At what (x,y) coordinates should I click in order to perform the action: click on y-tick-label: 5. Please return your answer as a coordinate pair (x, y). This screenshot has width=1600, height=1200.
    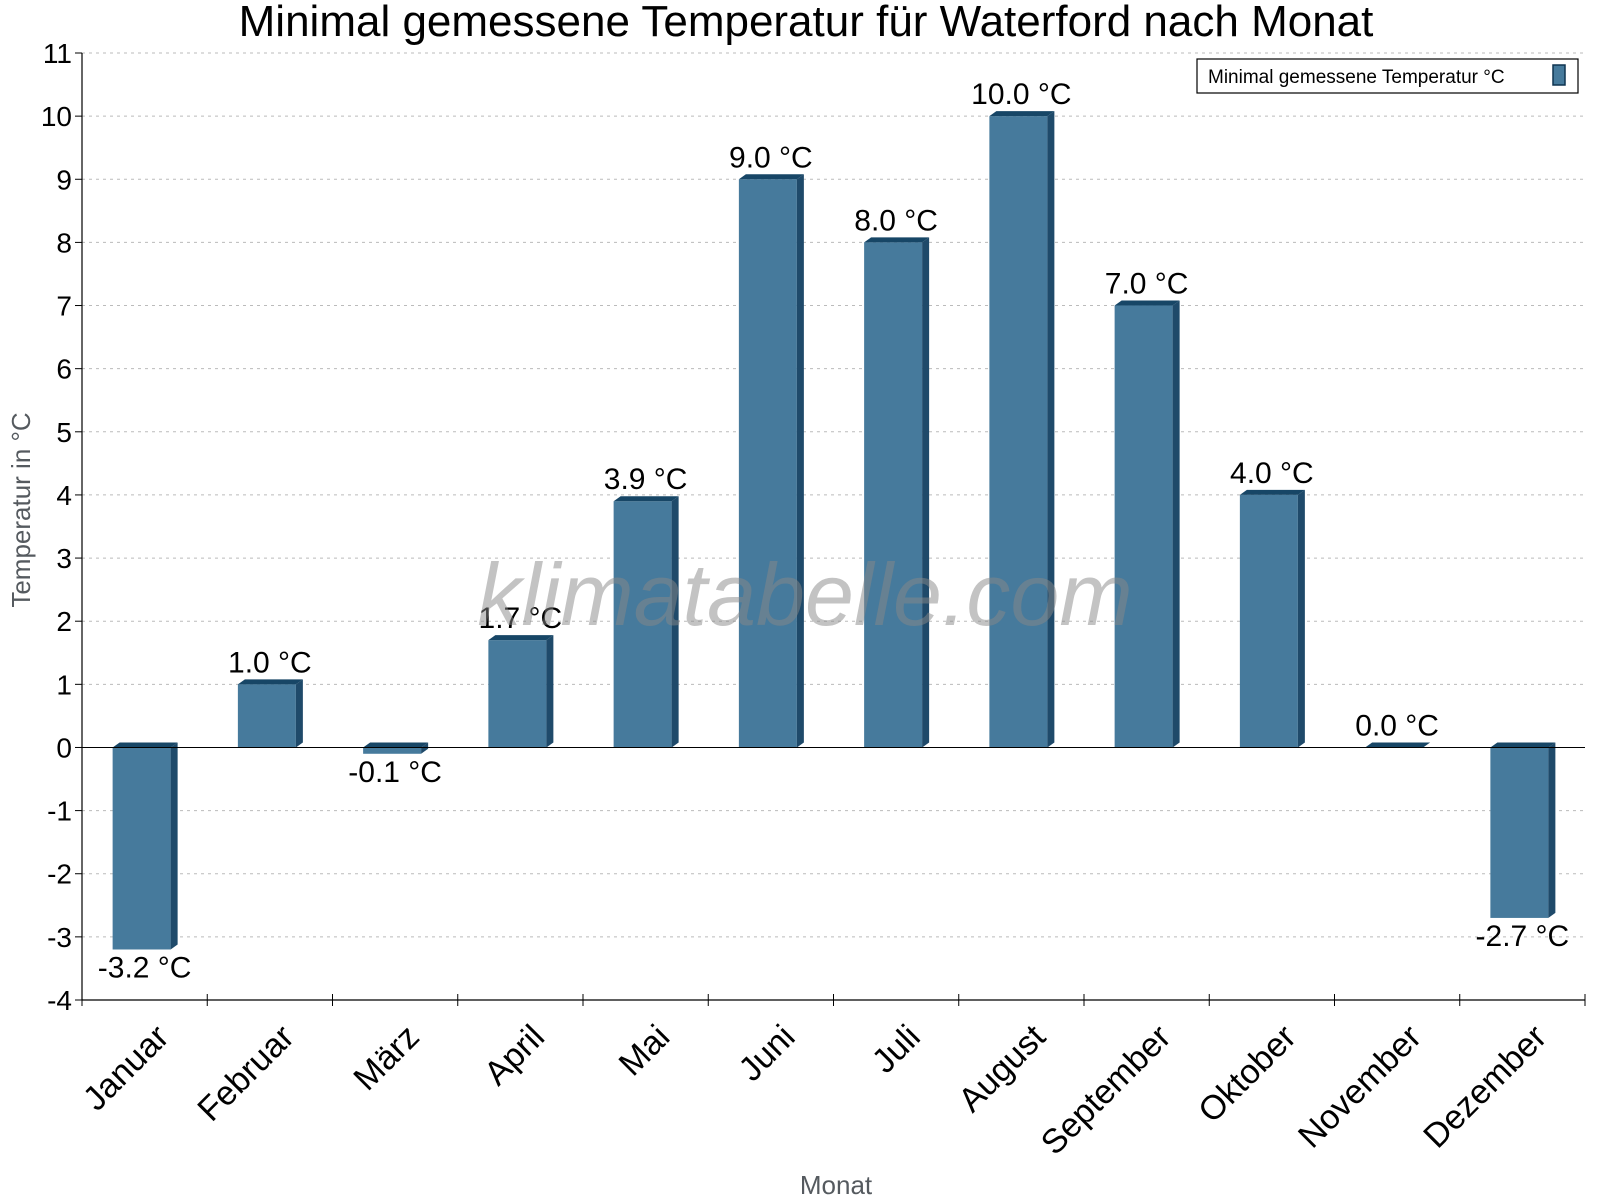
    Looking at the image, I should click on (64, 432).